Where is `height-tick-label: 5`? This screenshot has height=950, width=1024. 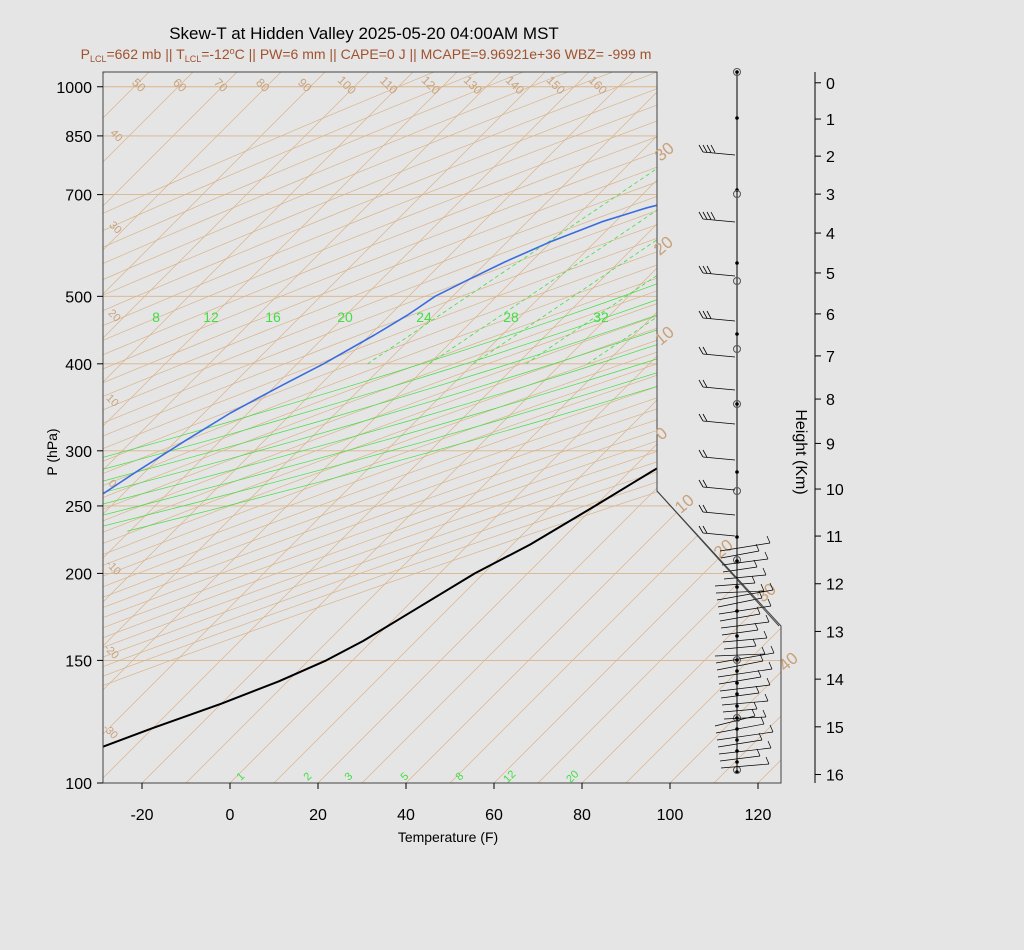 height-tick-label: 5 is located at coordinates (830, 274).